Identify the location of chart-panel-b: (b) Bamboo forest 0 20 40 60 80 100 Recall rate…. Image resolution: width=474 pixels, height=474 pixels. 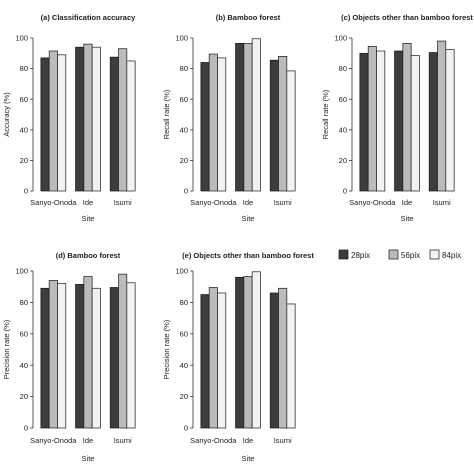
(229, 118).